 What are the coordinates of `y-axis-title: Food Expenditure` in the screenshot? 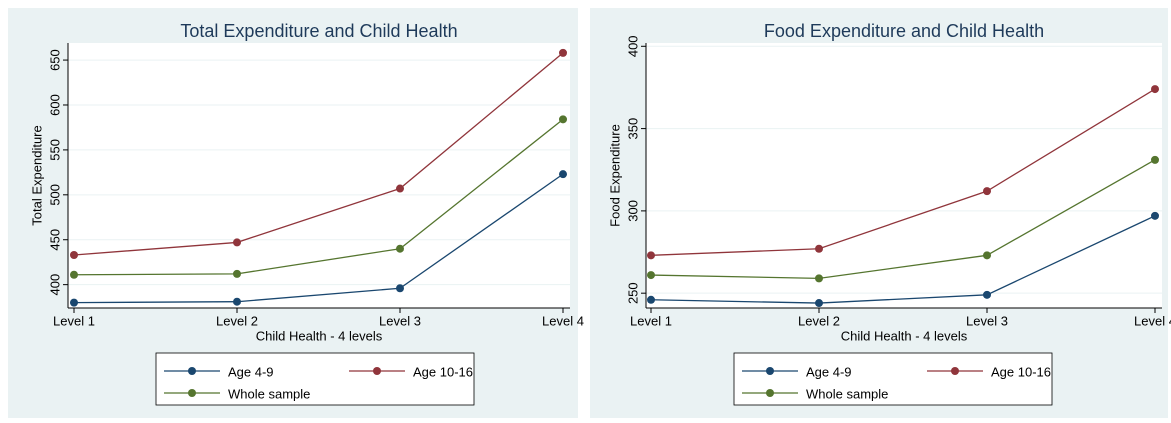 It's located at (614, 175).